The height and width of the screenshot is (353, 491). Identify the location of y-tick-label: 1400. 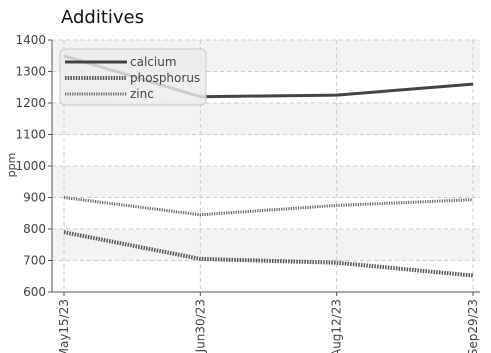
(30, 40).